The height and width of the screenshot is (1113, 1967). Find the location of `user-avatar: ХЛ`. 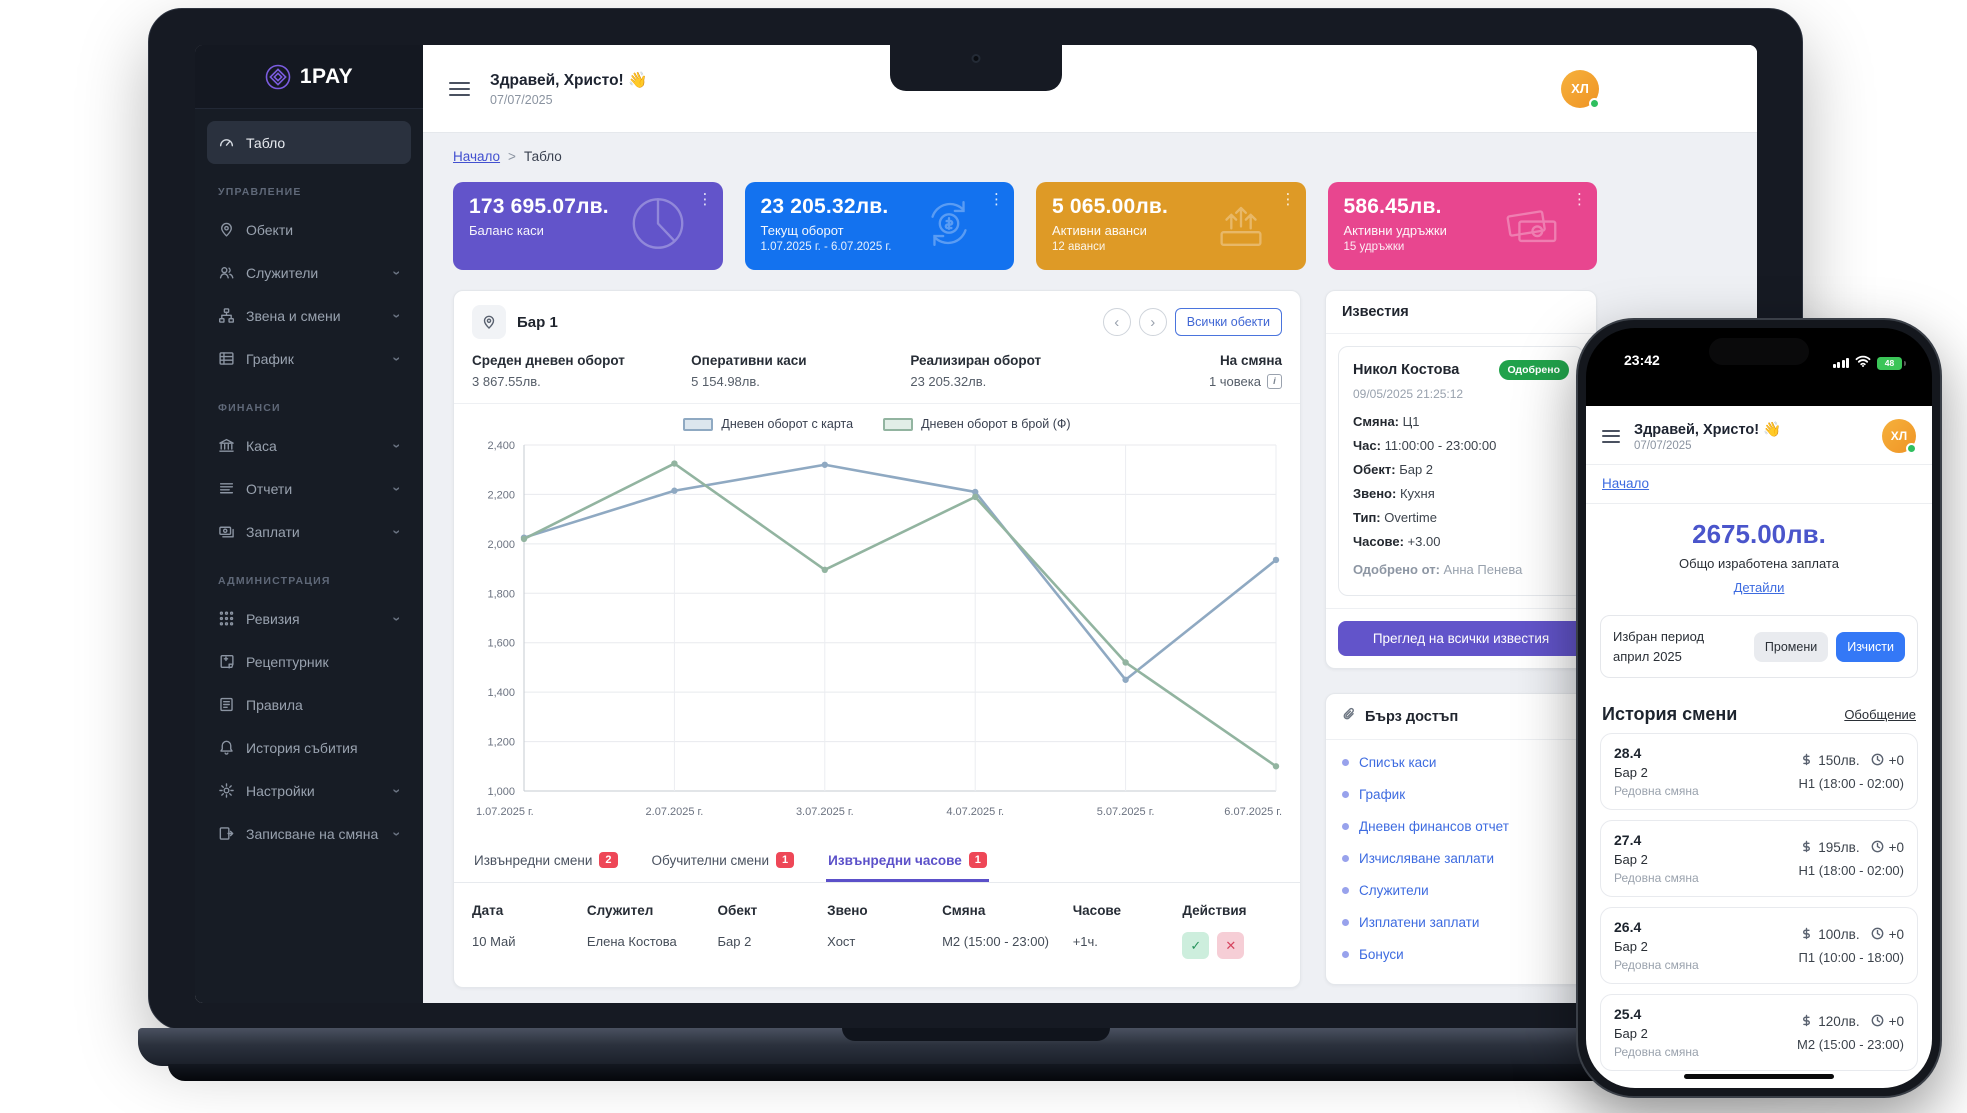

user-avatar: ХЛ is located at coordinates (1580, 89).